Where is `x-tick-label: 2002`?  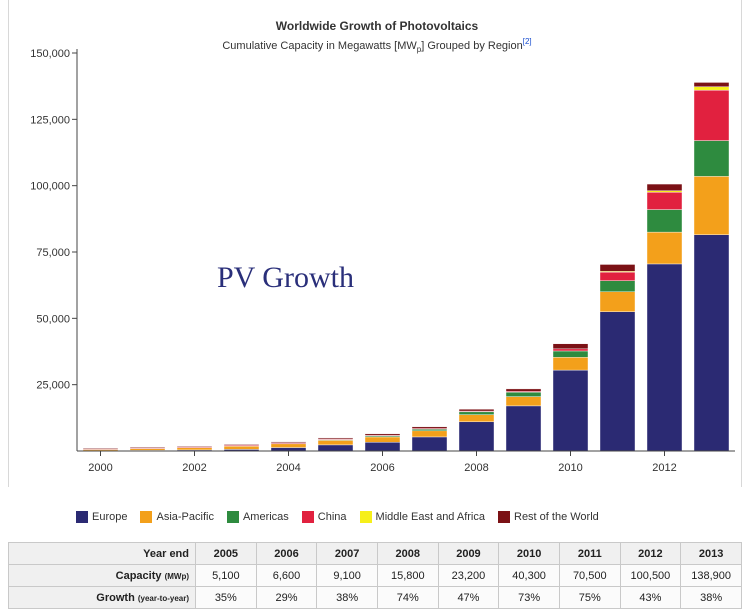 x-tick-label: 2002 is located at coordinates (194, 468).